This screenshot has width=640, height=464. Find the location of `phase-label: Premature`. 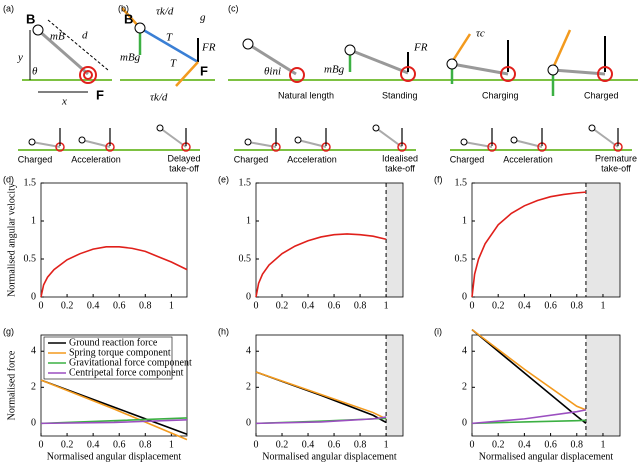

phase-label: Premature is located at coordinates (616, 158).